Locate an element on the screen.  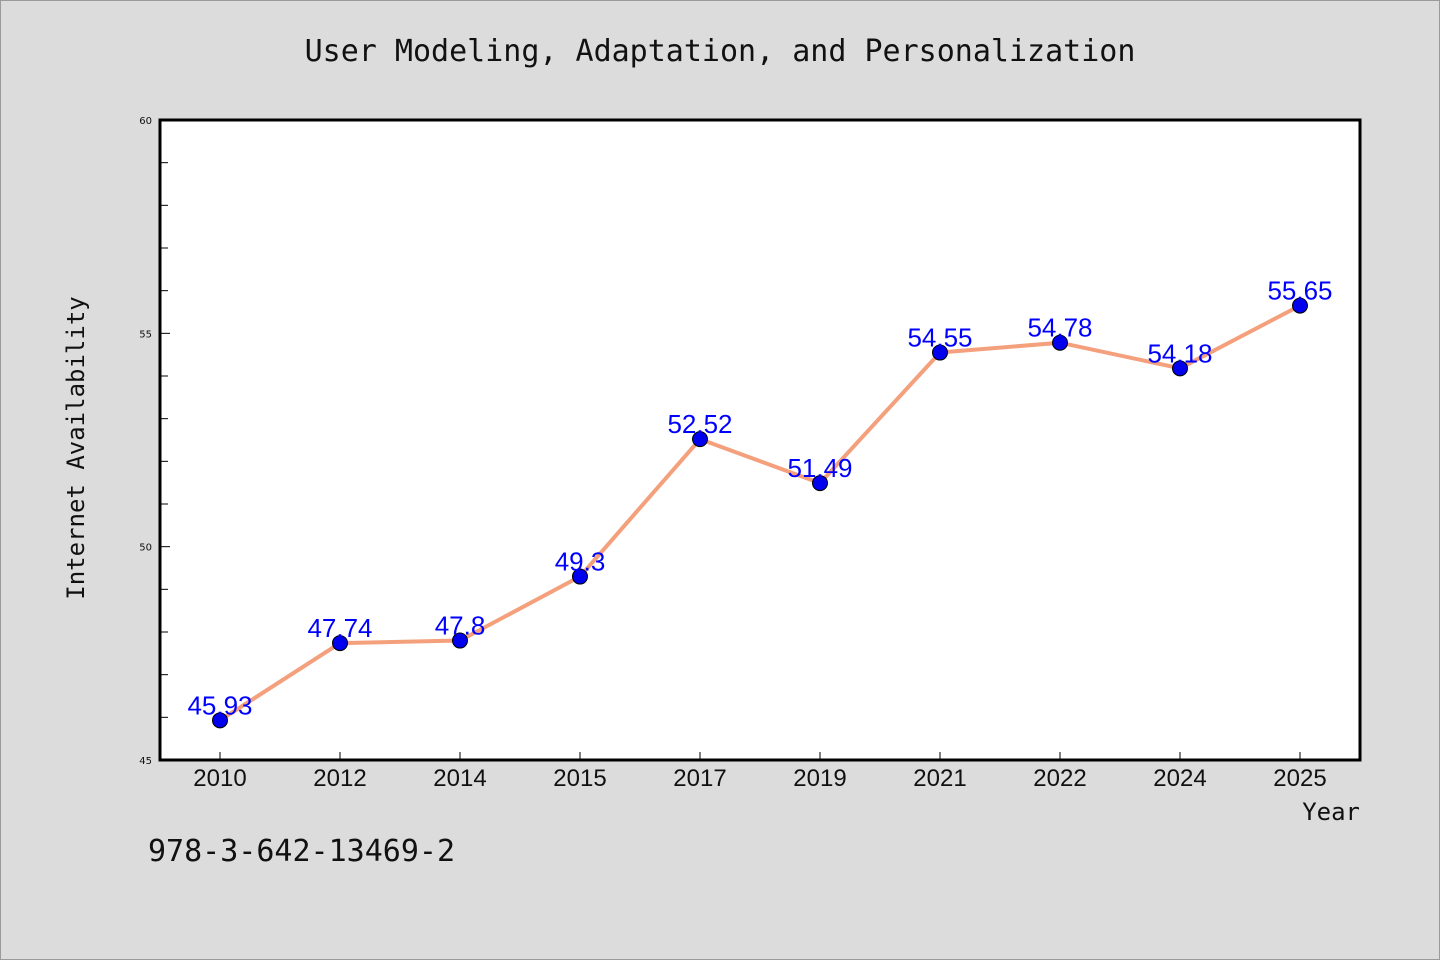
data-label: 47.8 is located at coordinates (460, 626).